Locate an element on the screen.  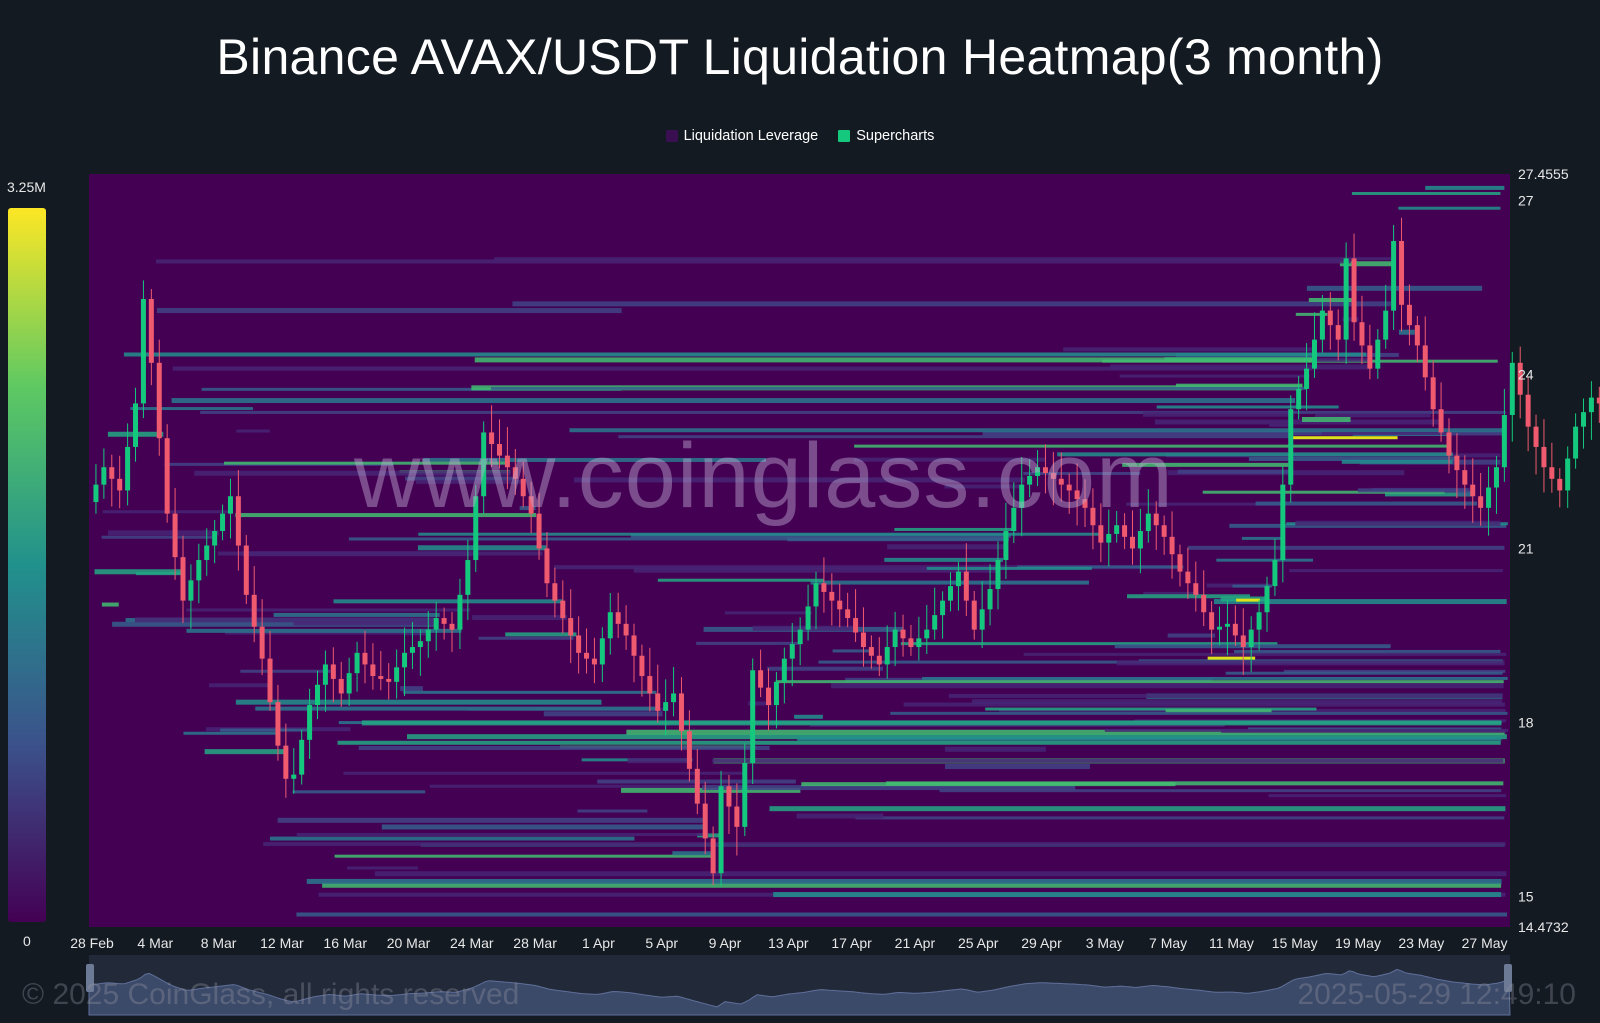
x-tick-label: 25 Apr is located at coordinates (978, 943).